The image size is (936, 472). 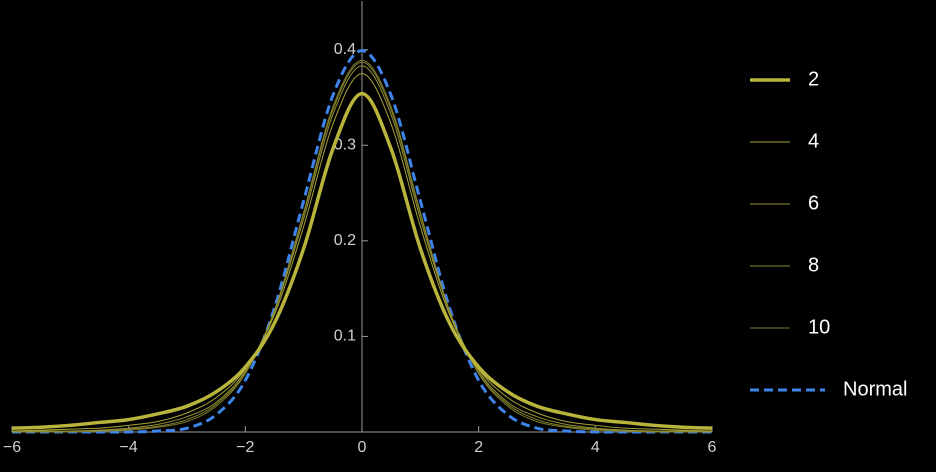 I want to click on x-tick-label: 0, so click(x=362, y=447).